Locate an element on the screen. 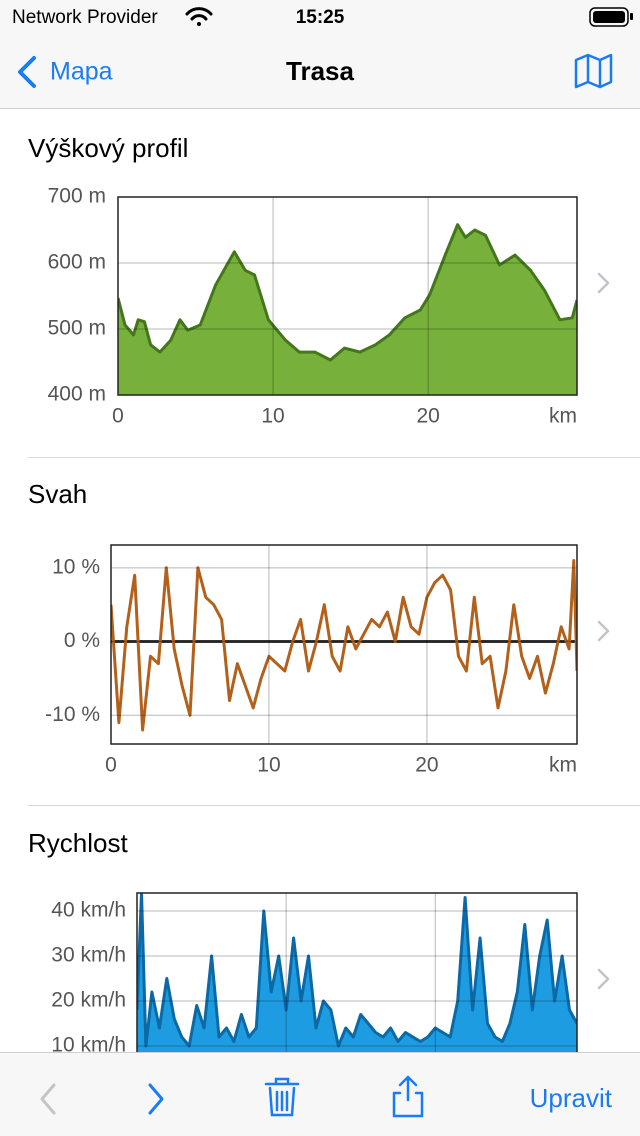  y-tick-label: 20 km/h is located at coordinates (88, 1000).